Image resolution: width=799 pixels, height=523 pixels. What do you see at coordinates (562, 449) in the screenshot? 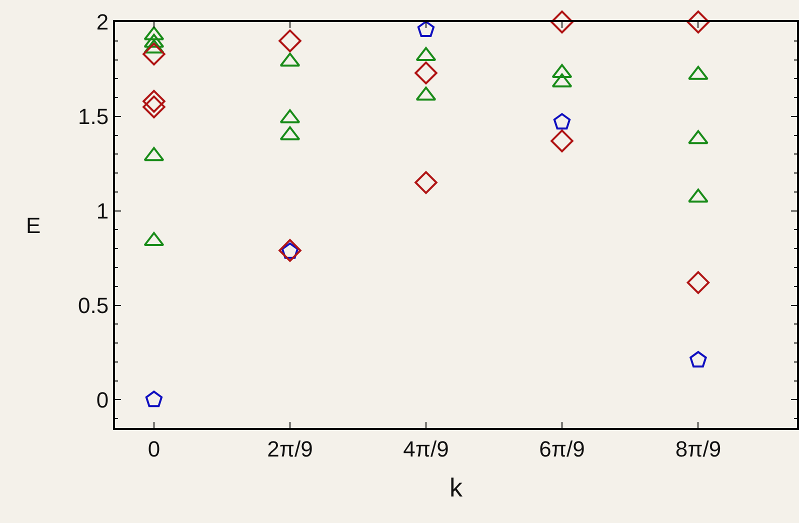
I see `x-tick-label: 6π/9` at bounding box center [562, 449].